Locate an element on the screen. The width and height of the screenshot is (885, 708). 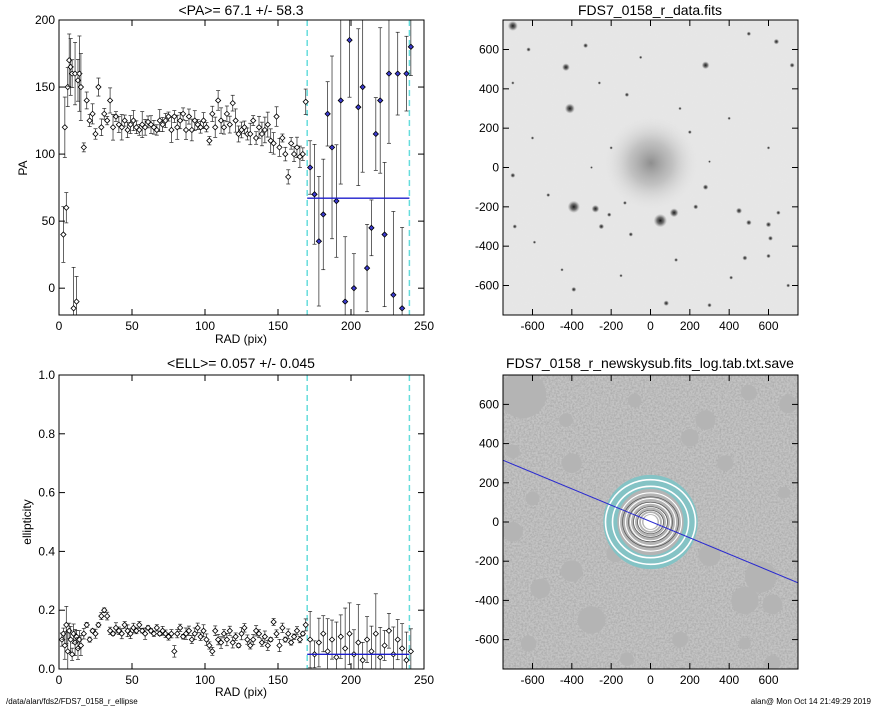
y-tick-label: 50 is located at coordinates (49, 221).